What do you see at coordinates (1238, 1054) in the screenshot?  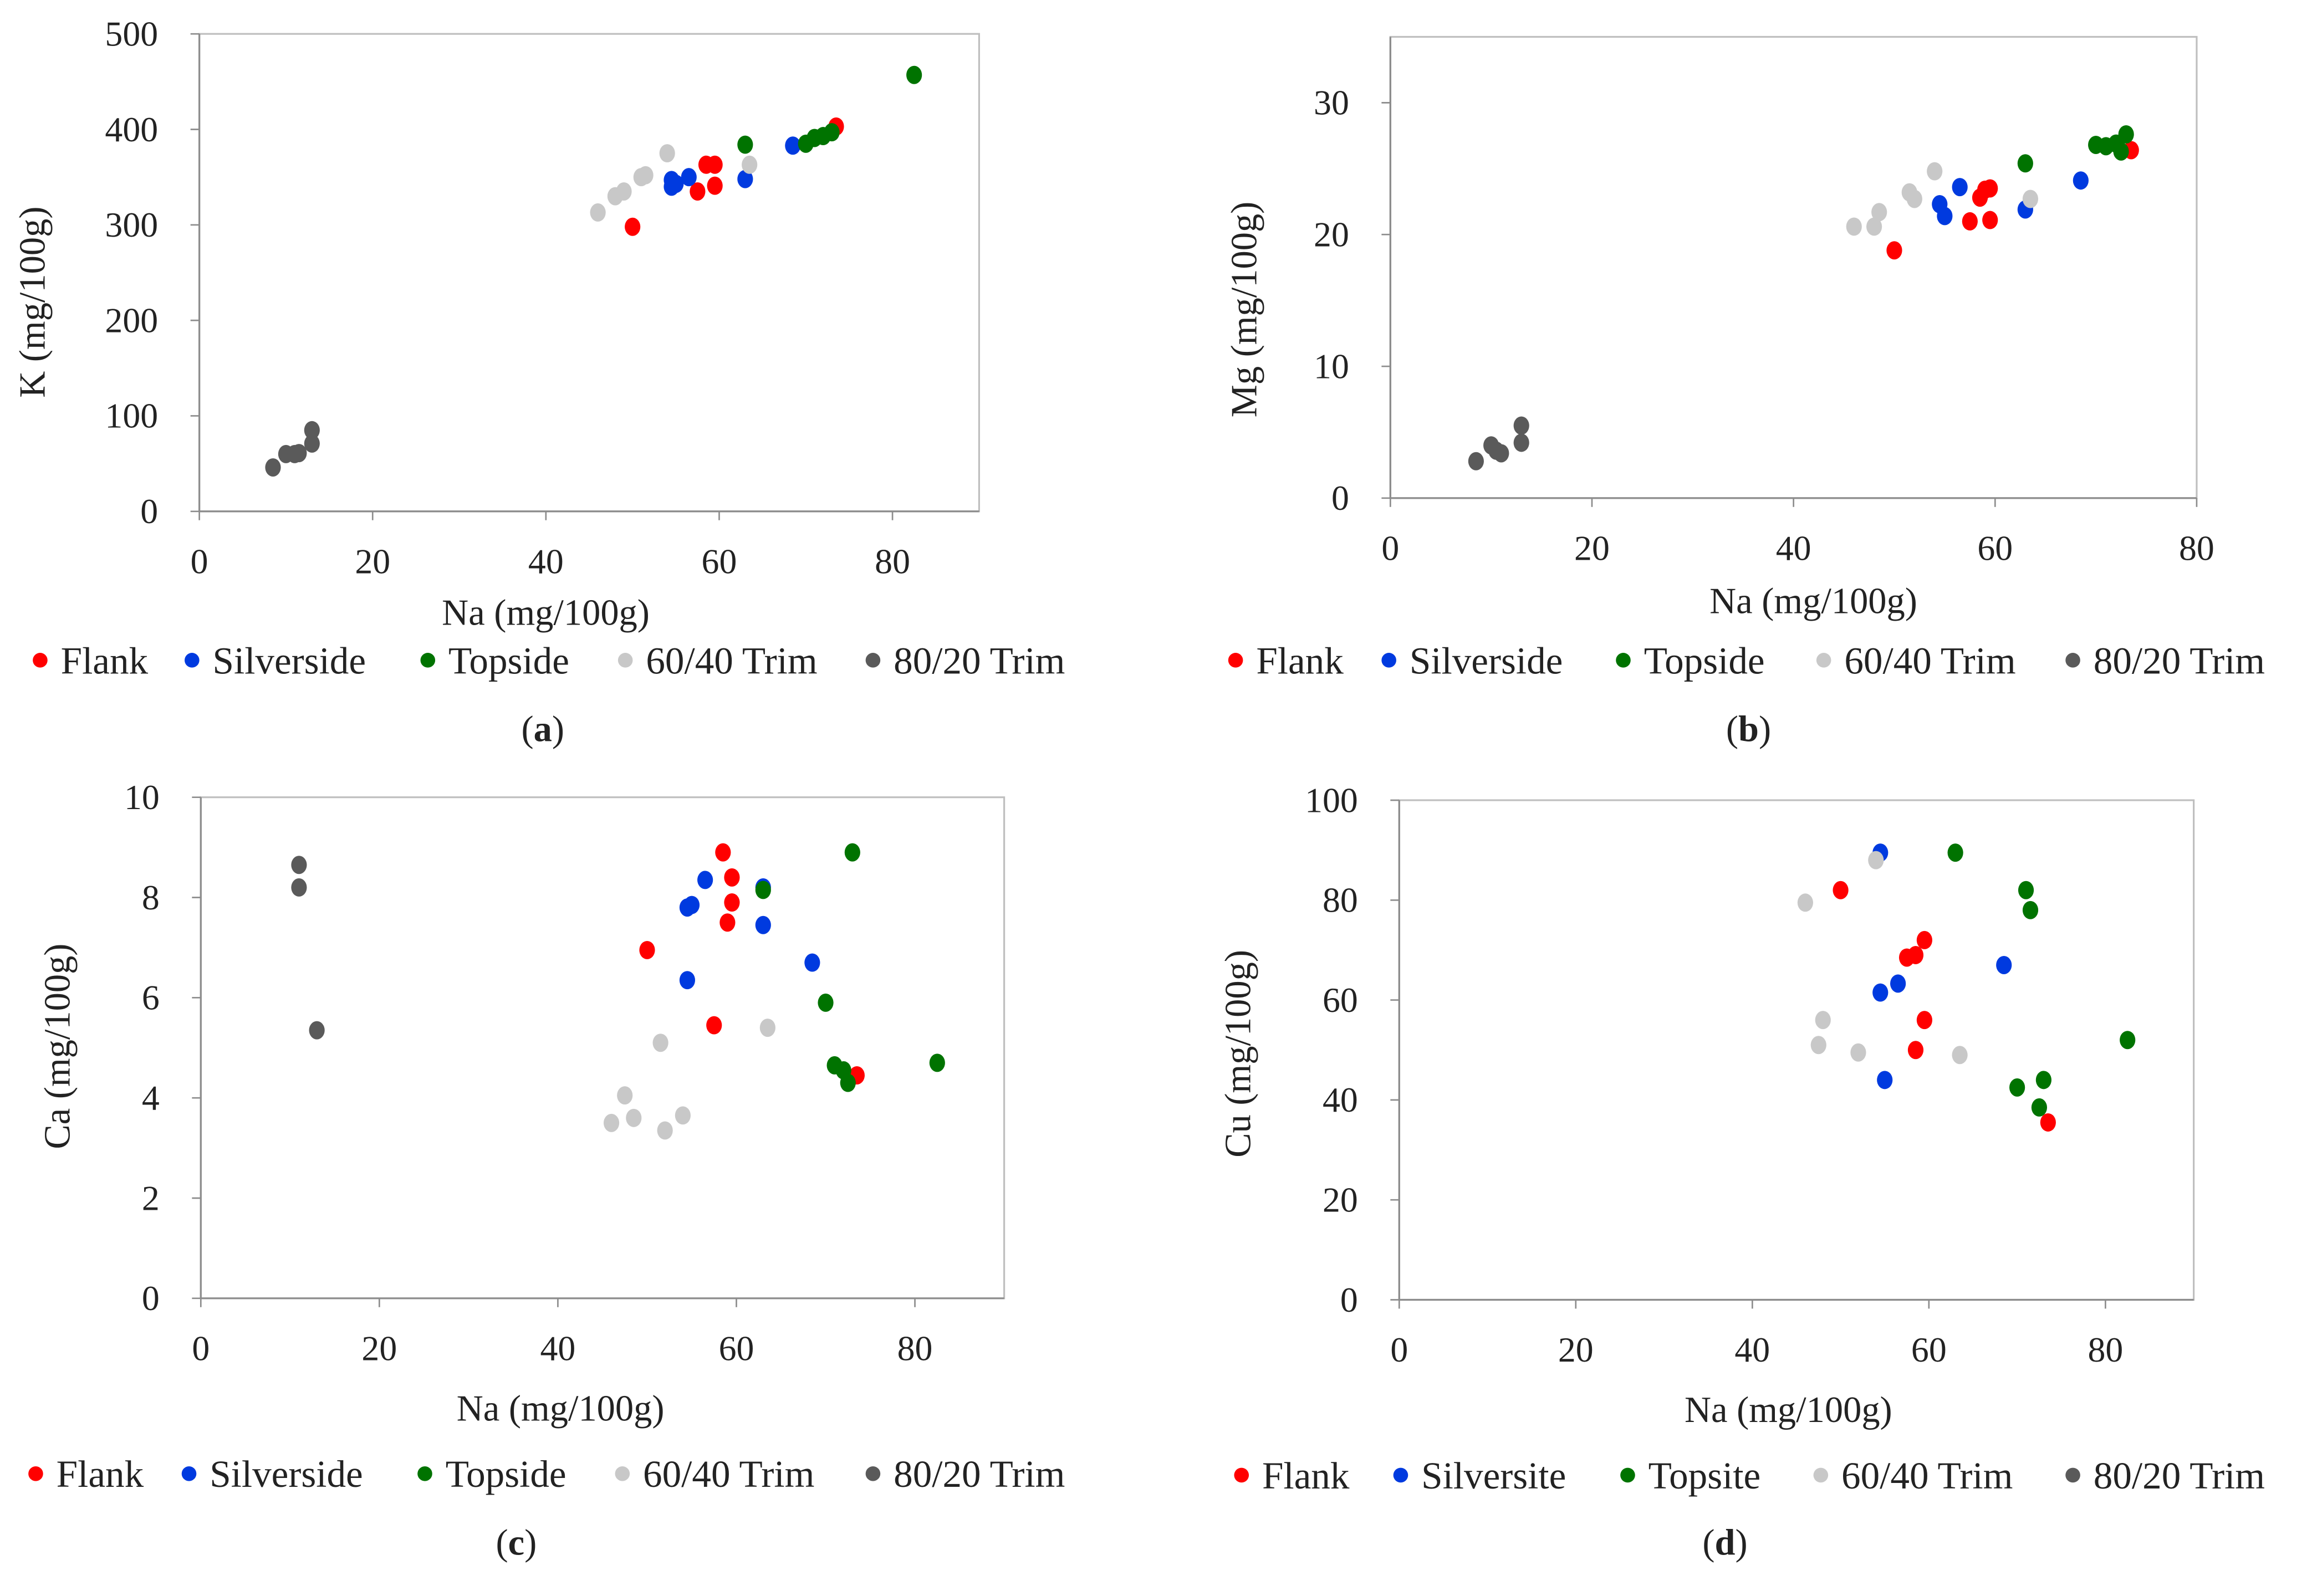 I see `y-axis-title: Cu (mg/100g)` at bounding box center [1238, 1054].